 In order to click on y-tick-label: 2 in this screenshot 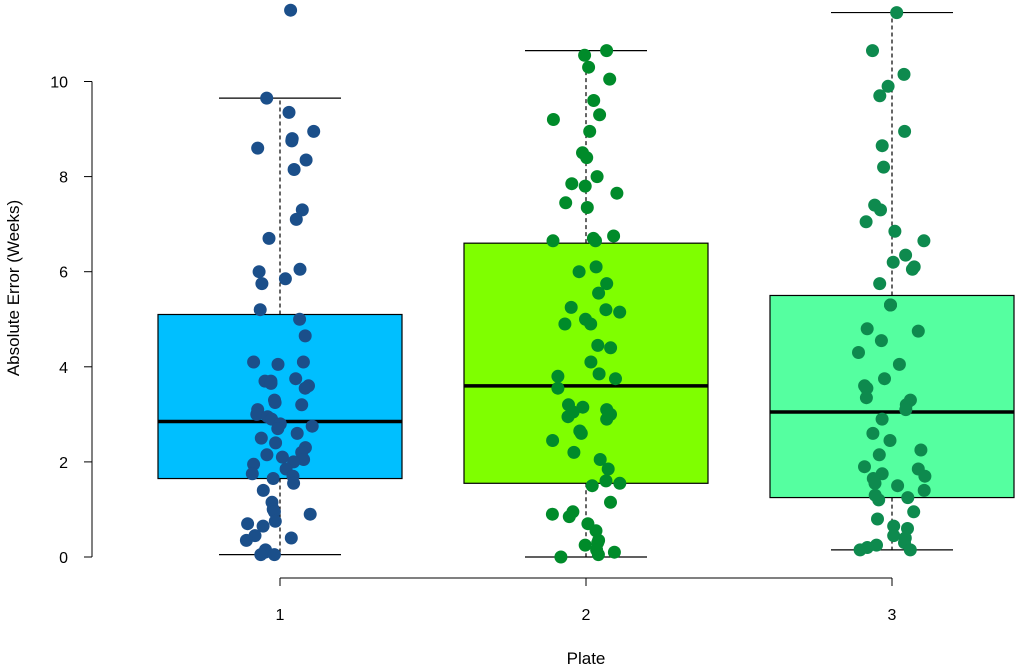, I will do `click(63, 463)`.